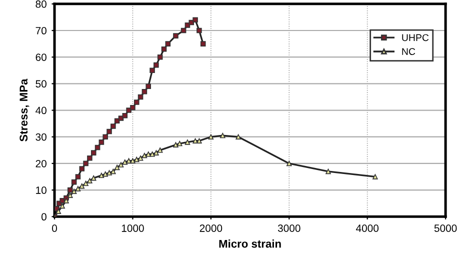 The width and height of the screenshot is (474, 261). What do you see at coordinates (41, 110) in the screenshot?
I see `y-tick-label: 40` at bounding box center [41, 110].